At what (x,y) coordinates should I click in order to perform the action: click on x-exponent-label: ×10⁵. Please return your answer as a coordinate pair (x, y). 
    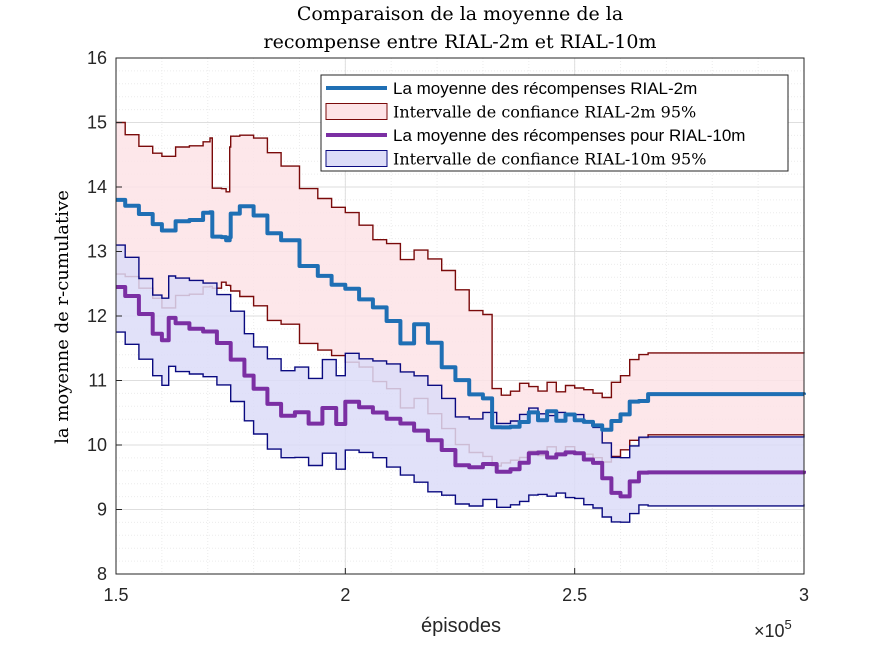
    Looking at the image, I should click on (773, 629).